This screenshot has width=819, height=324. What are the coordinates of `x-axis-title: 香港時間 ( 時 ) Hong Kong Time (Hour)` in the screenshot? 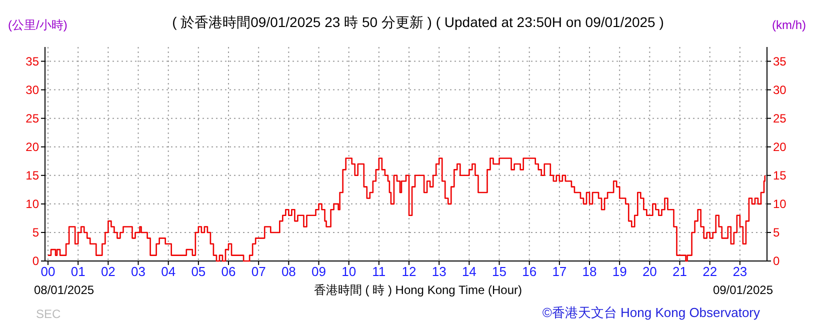 It's located at (418, 290).